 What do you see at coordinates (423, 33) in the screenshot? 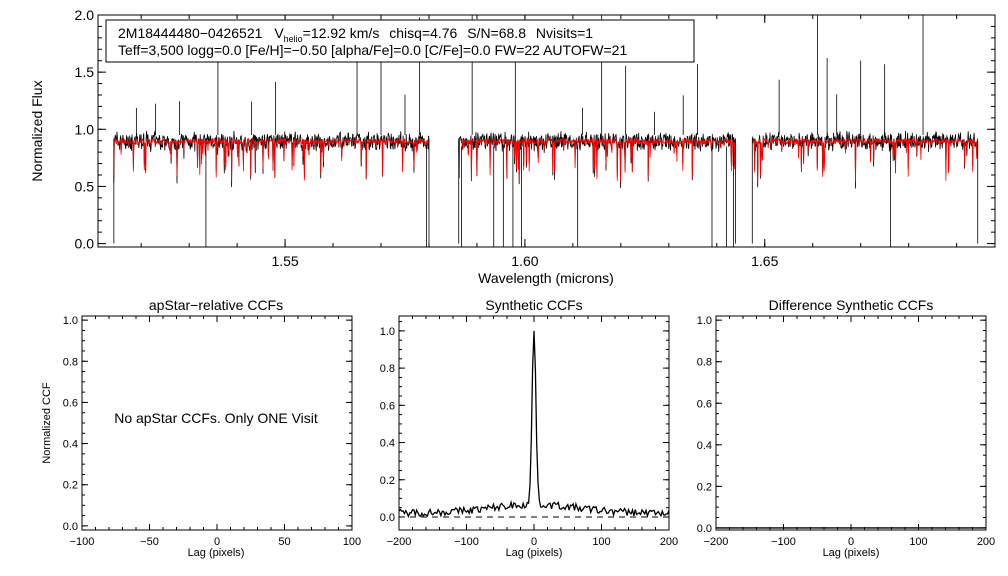
I see `chisq: chisq=4.76` at bounding box center [423, 33].